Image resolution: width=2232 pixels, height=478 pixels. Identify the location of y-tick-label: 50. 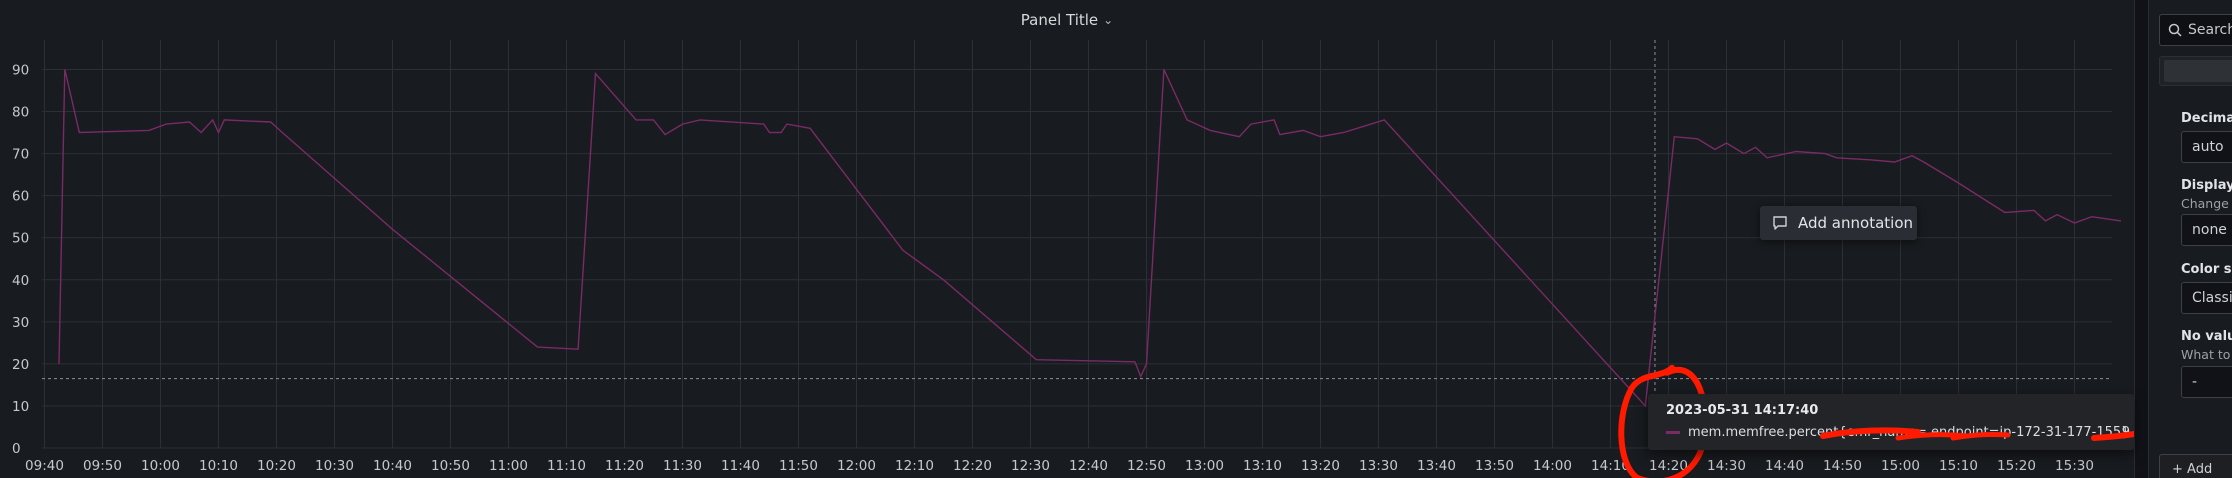
(20, 239).